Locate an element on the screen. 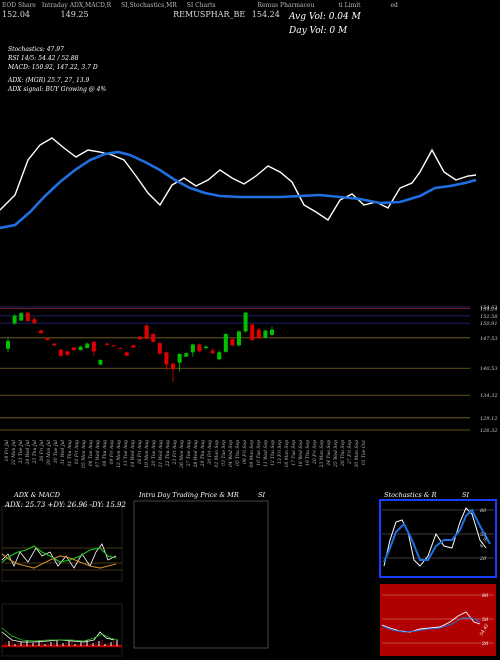 This screenshot has width=500, height=660. date-axis-label: 29 Mon Jul is located at coordinates (49, 452).